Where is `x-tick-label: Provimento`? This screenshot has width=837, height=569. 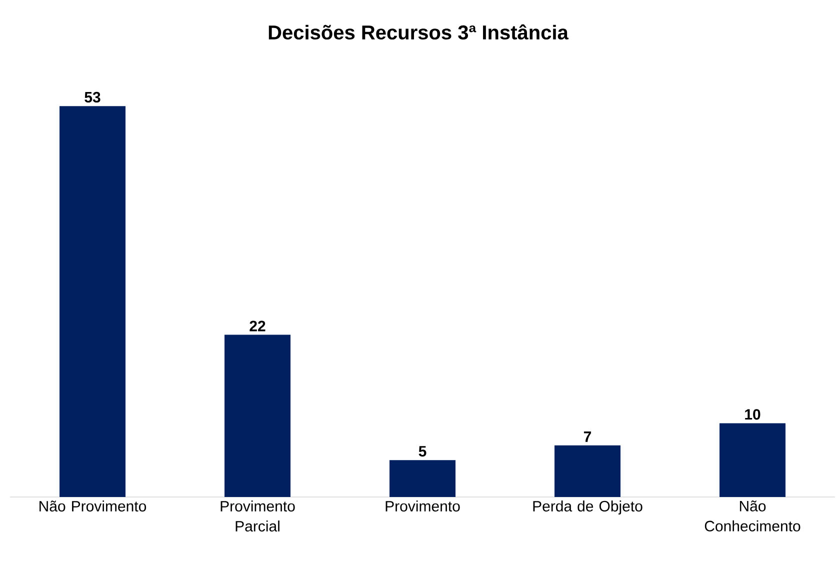
x-tick-label: Provimento is located at coordinates (423, 506).